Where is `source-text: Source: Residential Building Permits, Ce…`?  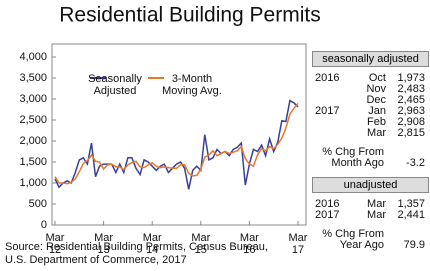
source-text: Source: Residential Building Permits, Ce… is located at coordinates (136, 247).